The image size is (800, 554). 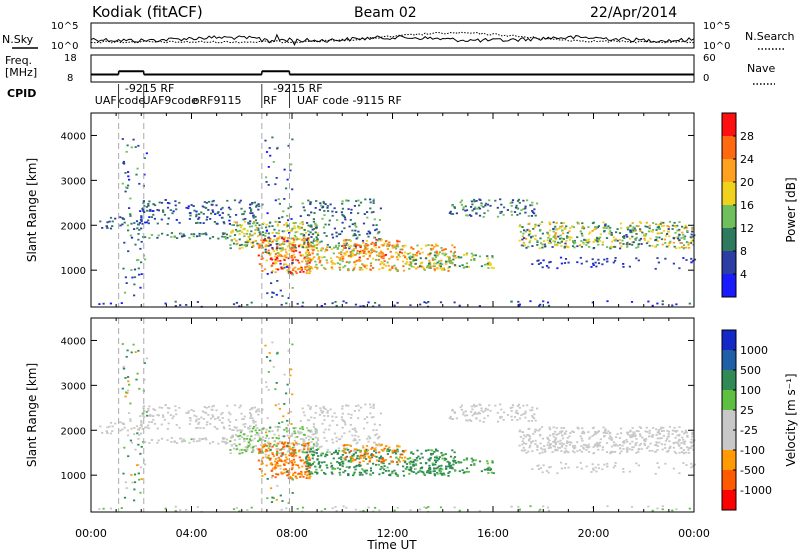 What do you see at coordinates (73, 271) in the screenshot?
I see `power-y-tick-label: 1000` at bounding box center [73, 271].